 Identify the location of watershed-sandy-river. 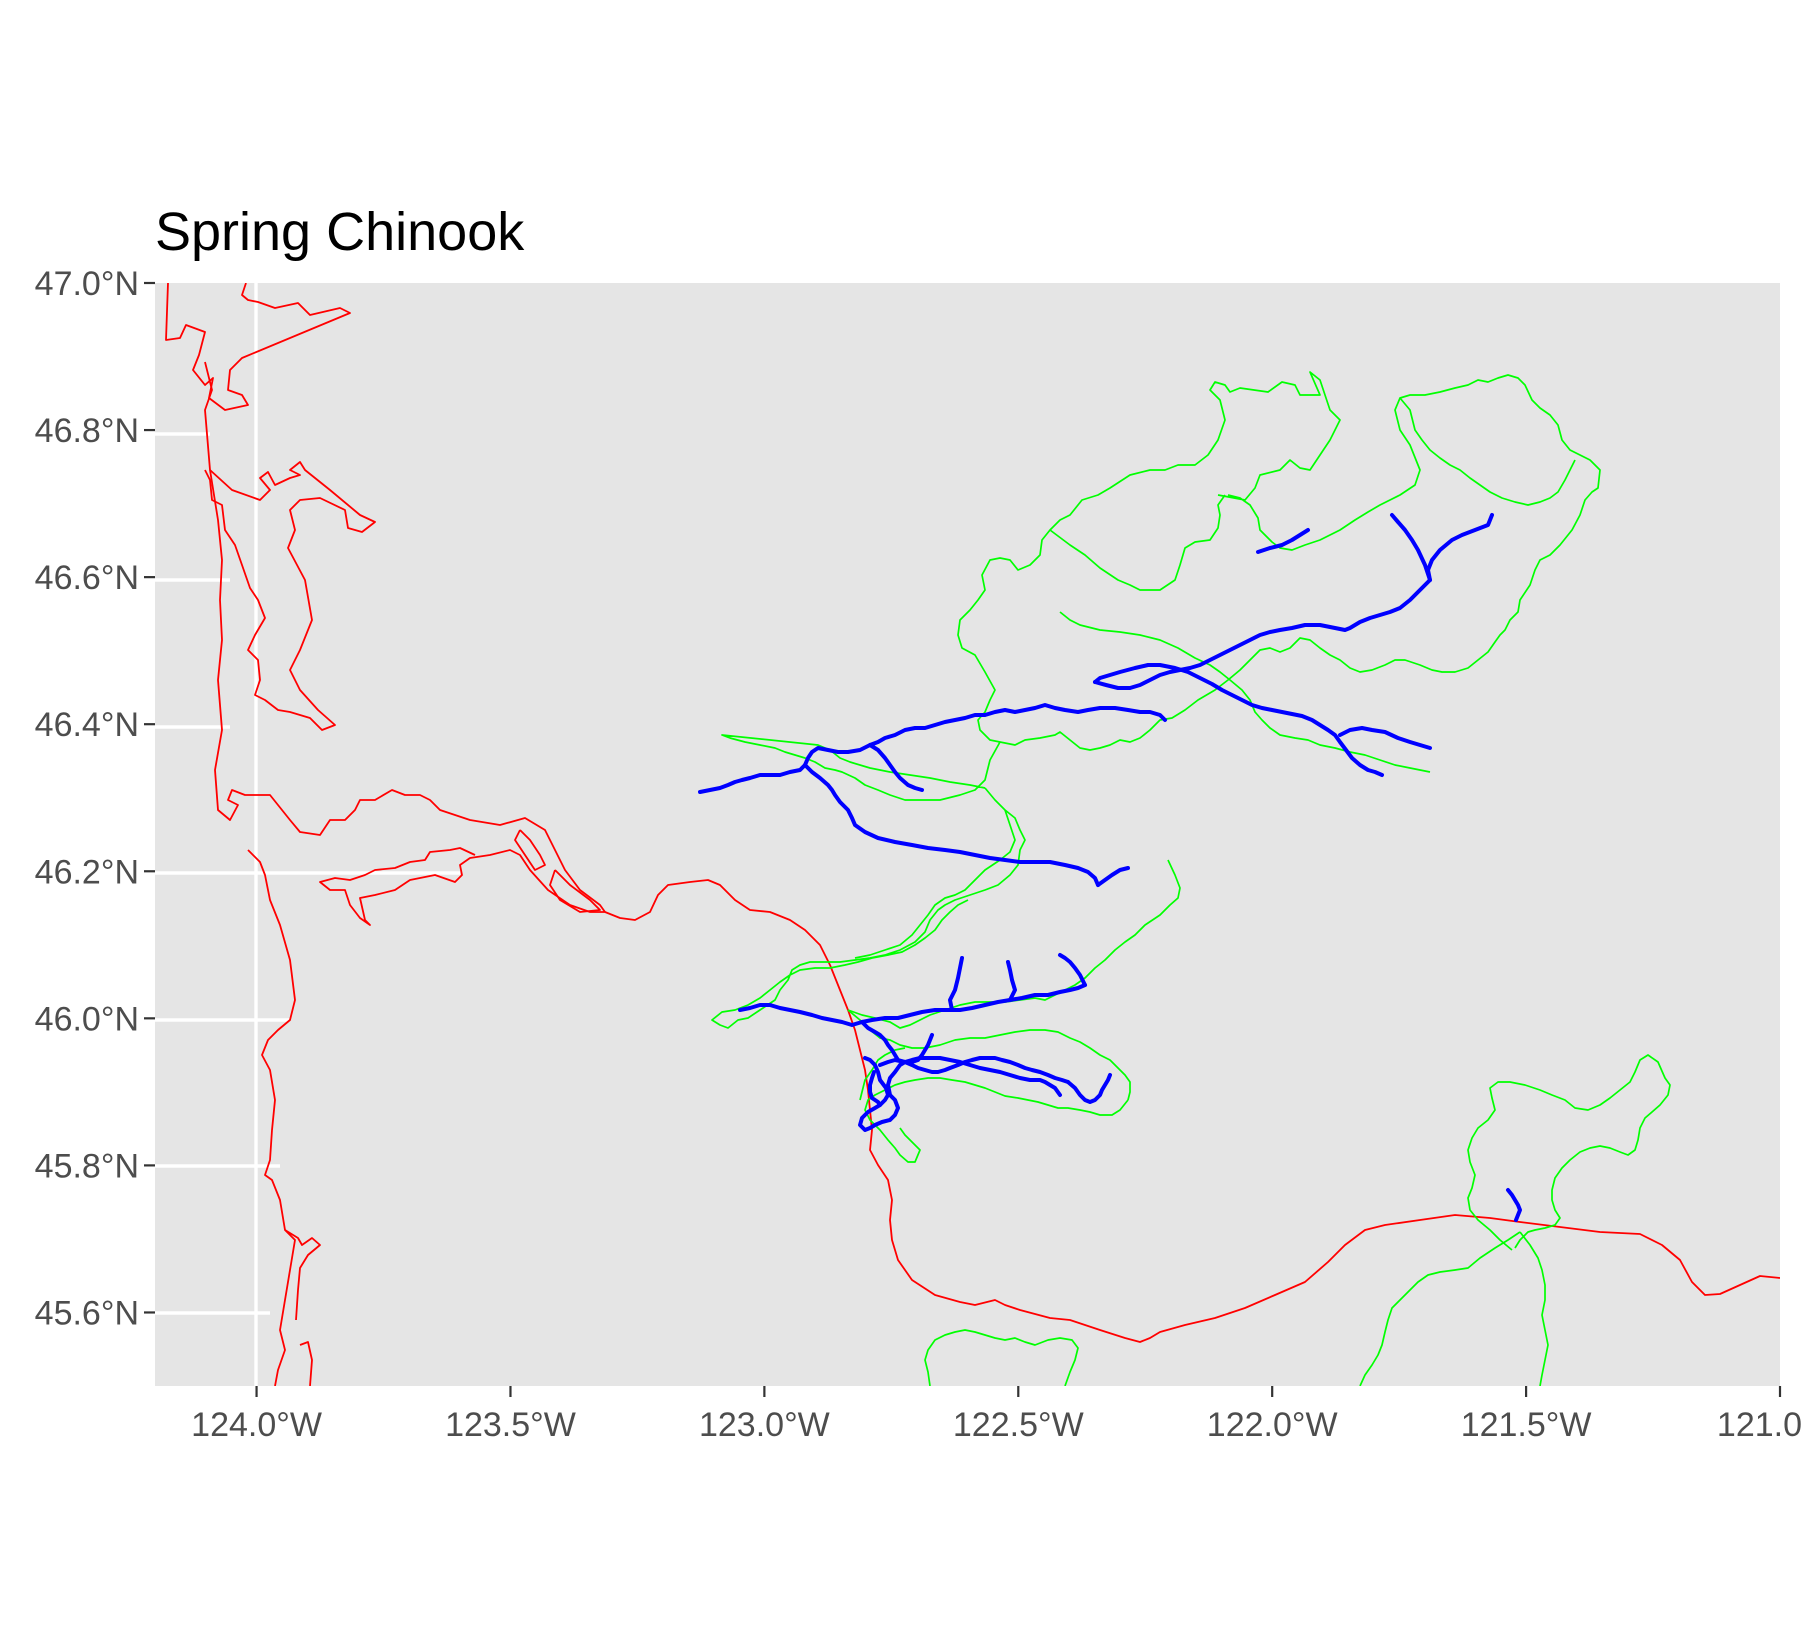
(1001, 1357).